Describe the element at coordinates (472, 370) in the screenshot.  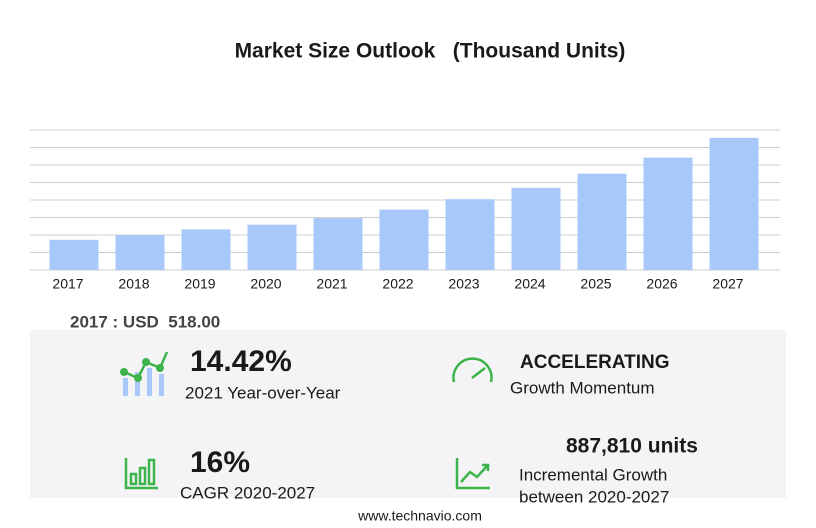
I see `momentum-icon` at that location.